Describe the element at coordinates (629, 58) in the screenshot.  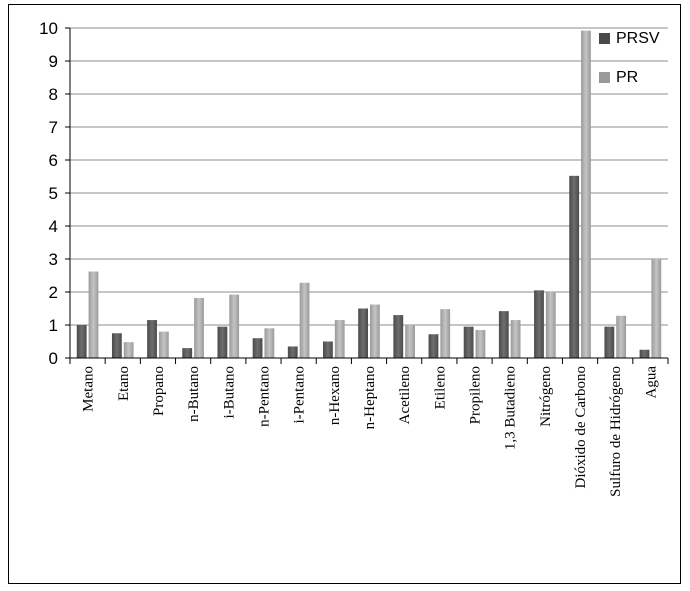
I see `legend: PRSV PR` at that location.